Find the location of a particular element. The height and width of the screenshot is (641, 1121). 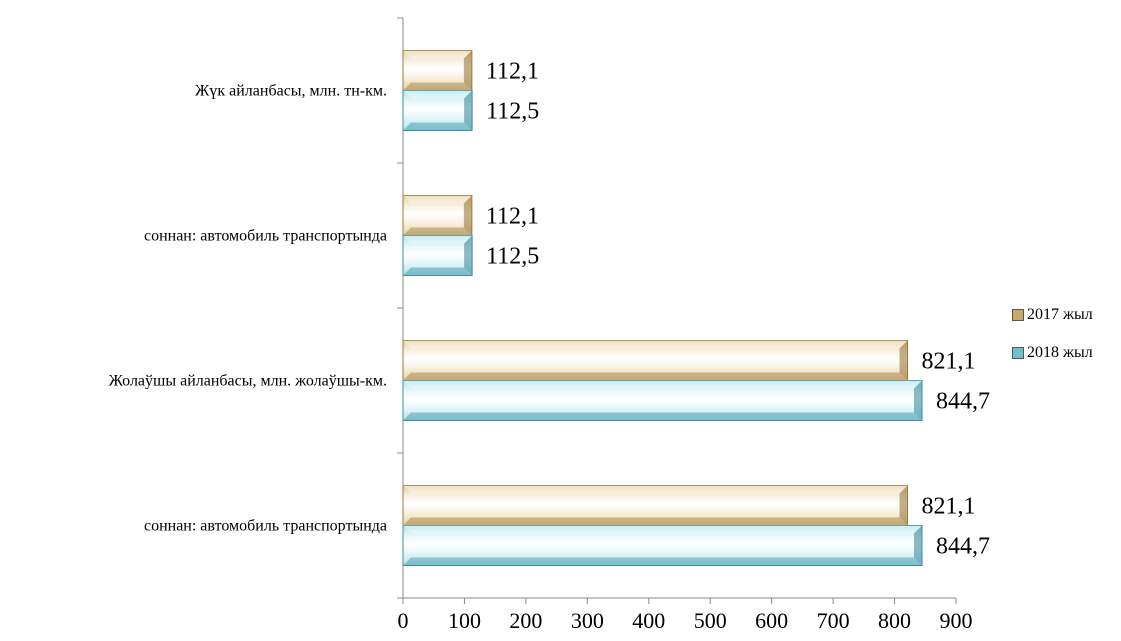

legend-item-2018: 2018 жыл is located at coordinates (1052, 353).